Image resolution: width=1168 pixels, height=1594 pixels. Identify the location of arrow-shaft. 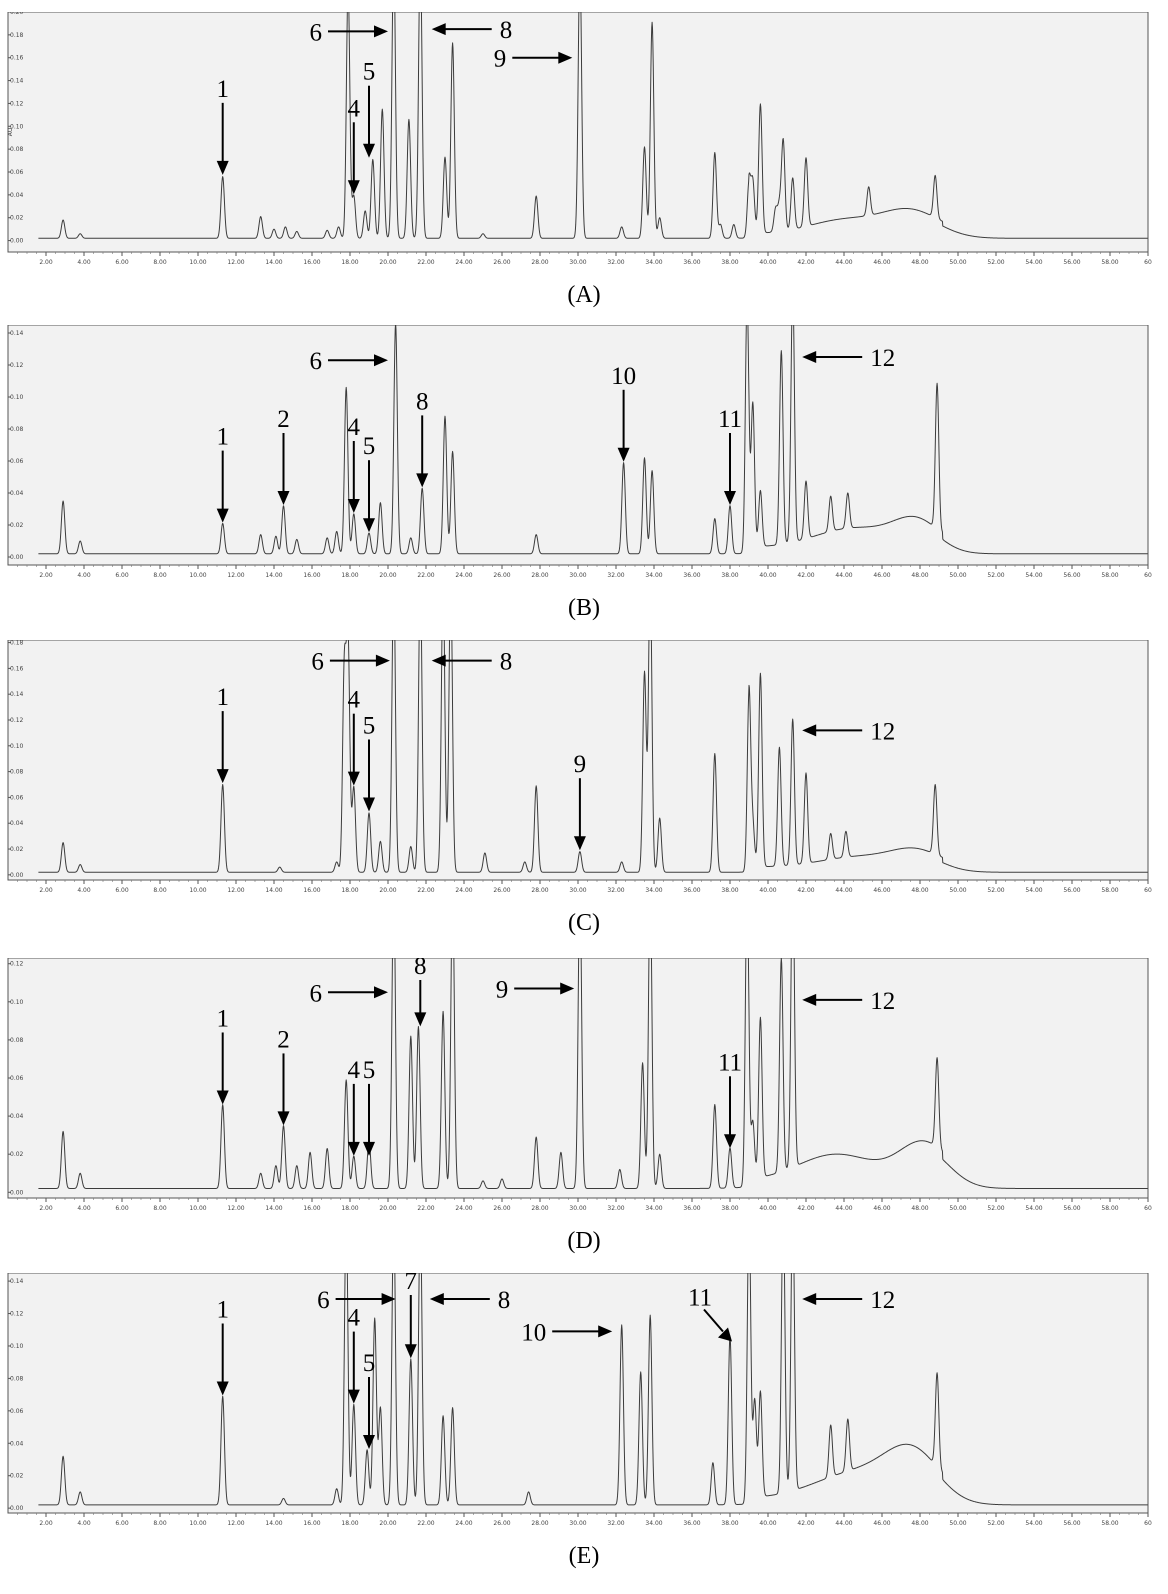
(713, 1320).